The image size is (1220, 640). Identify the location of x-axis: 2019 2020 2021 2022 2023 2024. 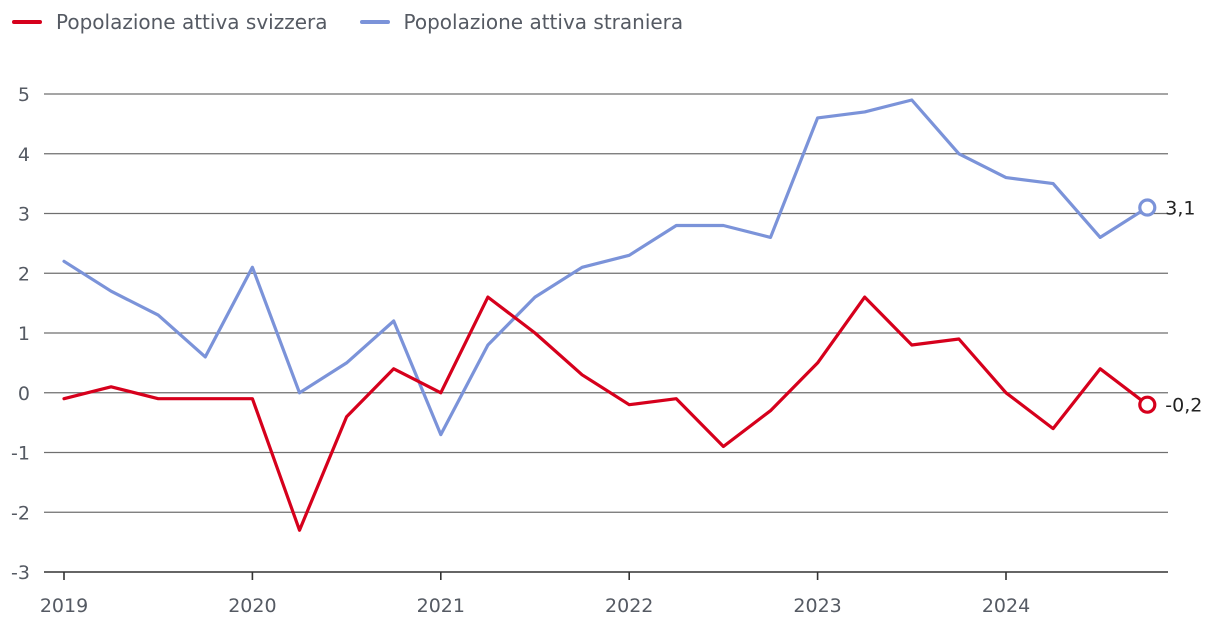
(535, 594).